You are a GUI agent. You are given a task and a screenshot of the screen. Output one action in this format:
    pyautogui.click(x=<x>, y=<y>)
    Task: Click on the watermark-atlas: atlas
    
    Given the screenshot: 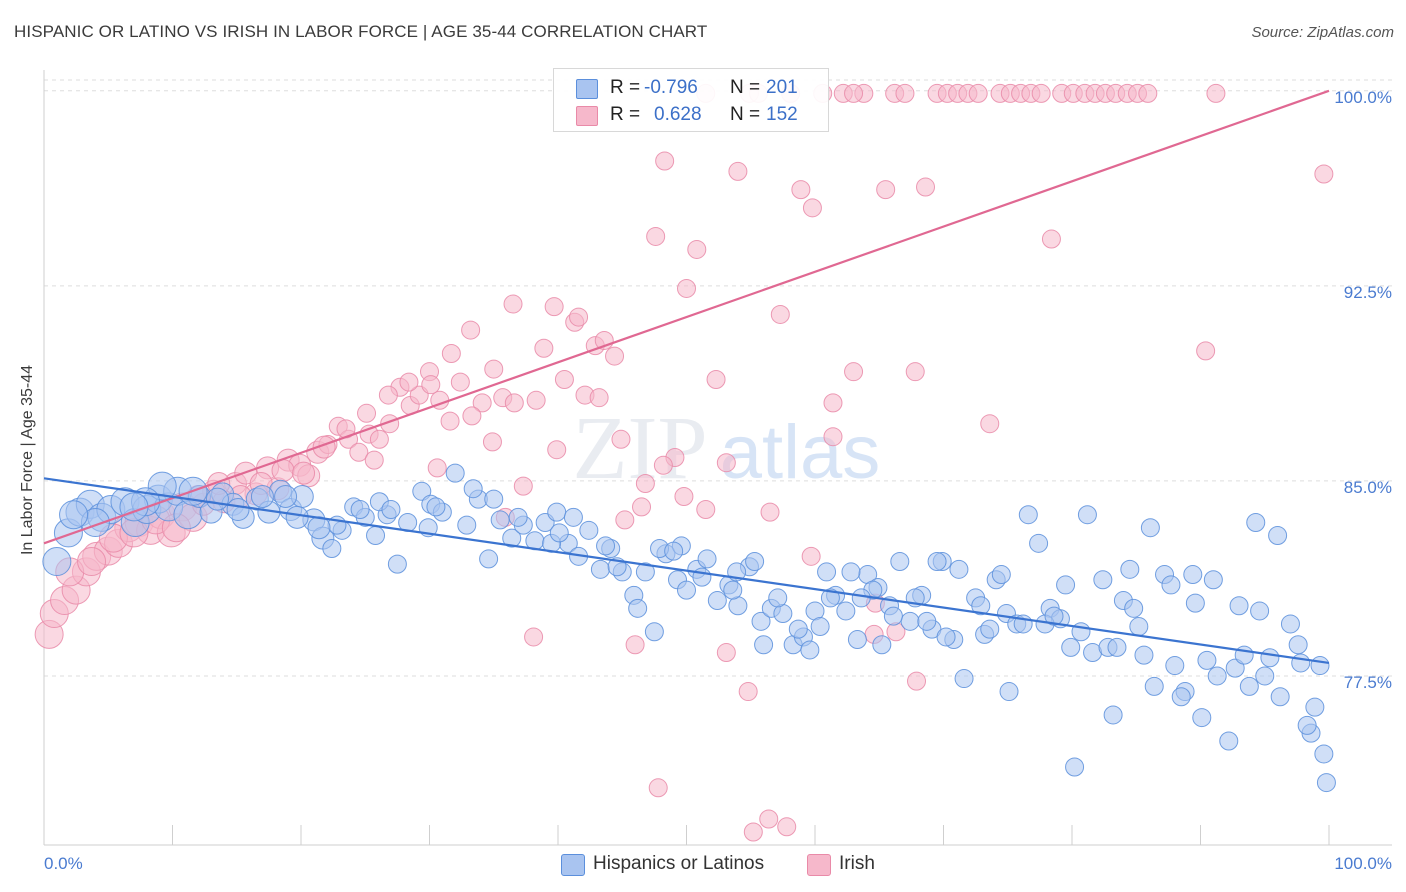 What is the action you would take?
    pyautogui.click(x=800, y=452)
    